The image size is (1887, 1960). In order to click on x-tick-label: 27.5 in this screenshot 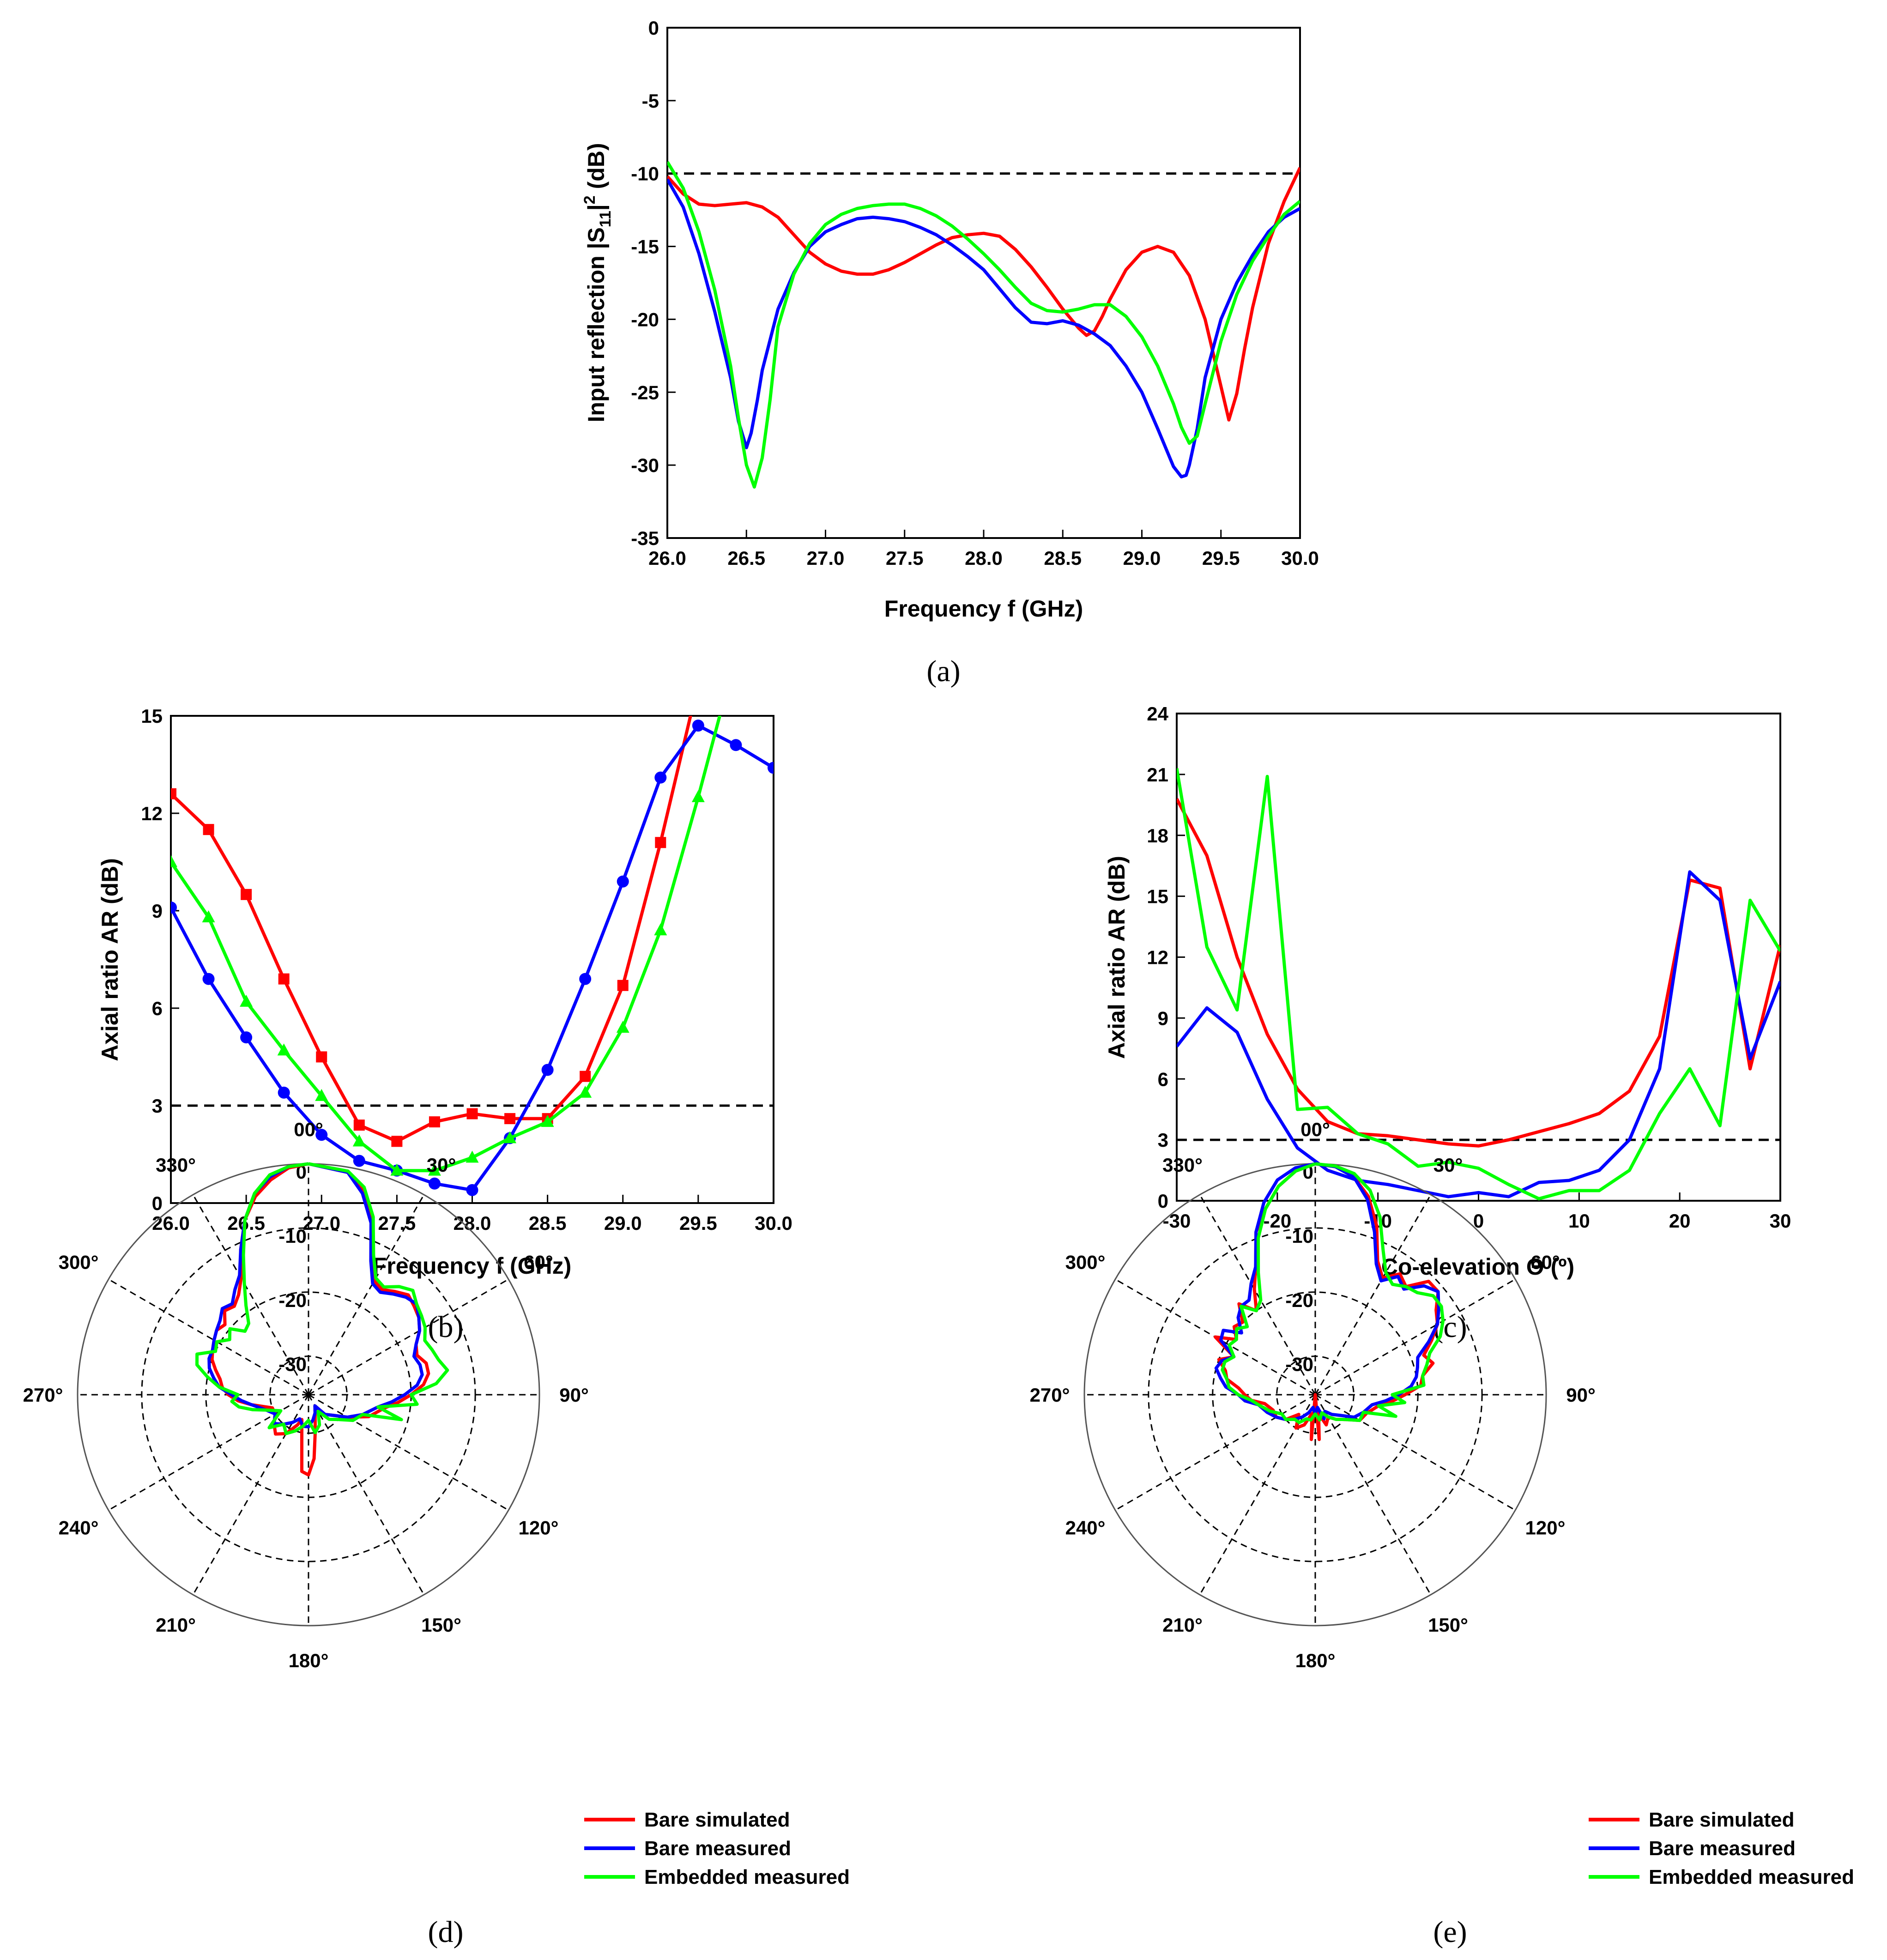, I will do `click(397, 1223)`.